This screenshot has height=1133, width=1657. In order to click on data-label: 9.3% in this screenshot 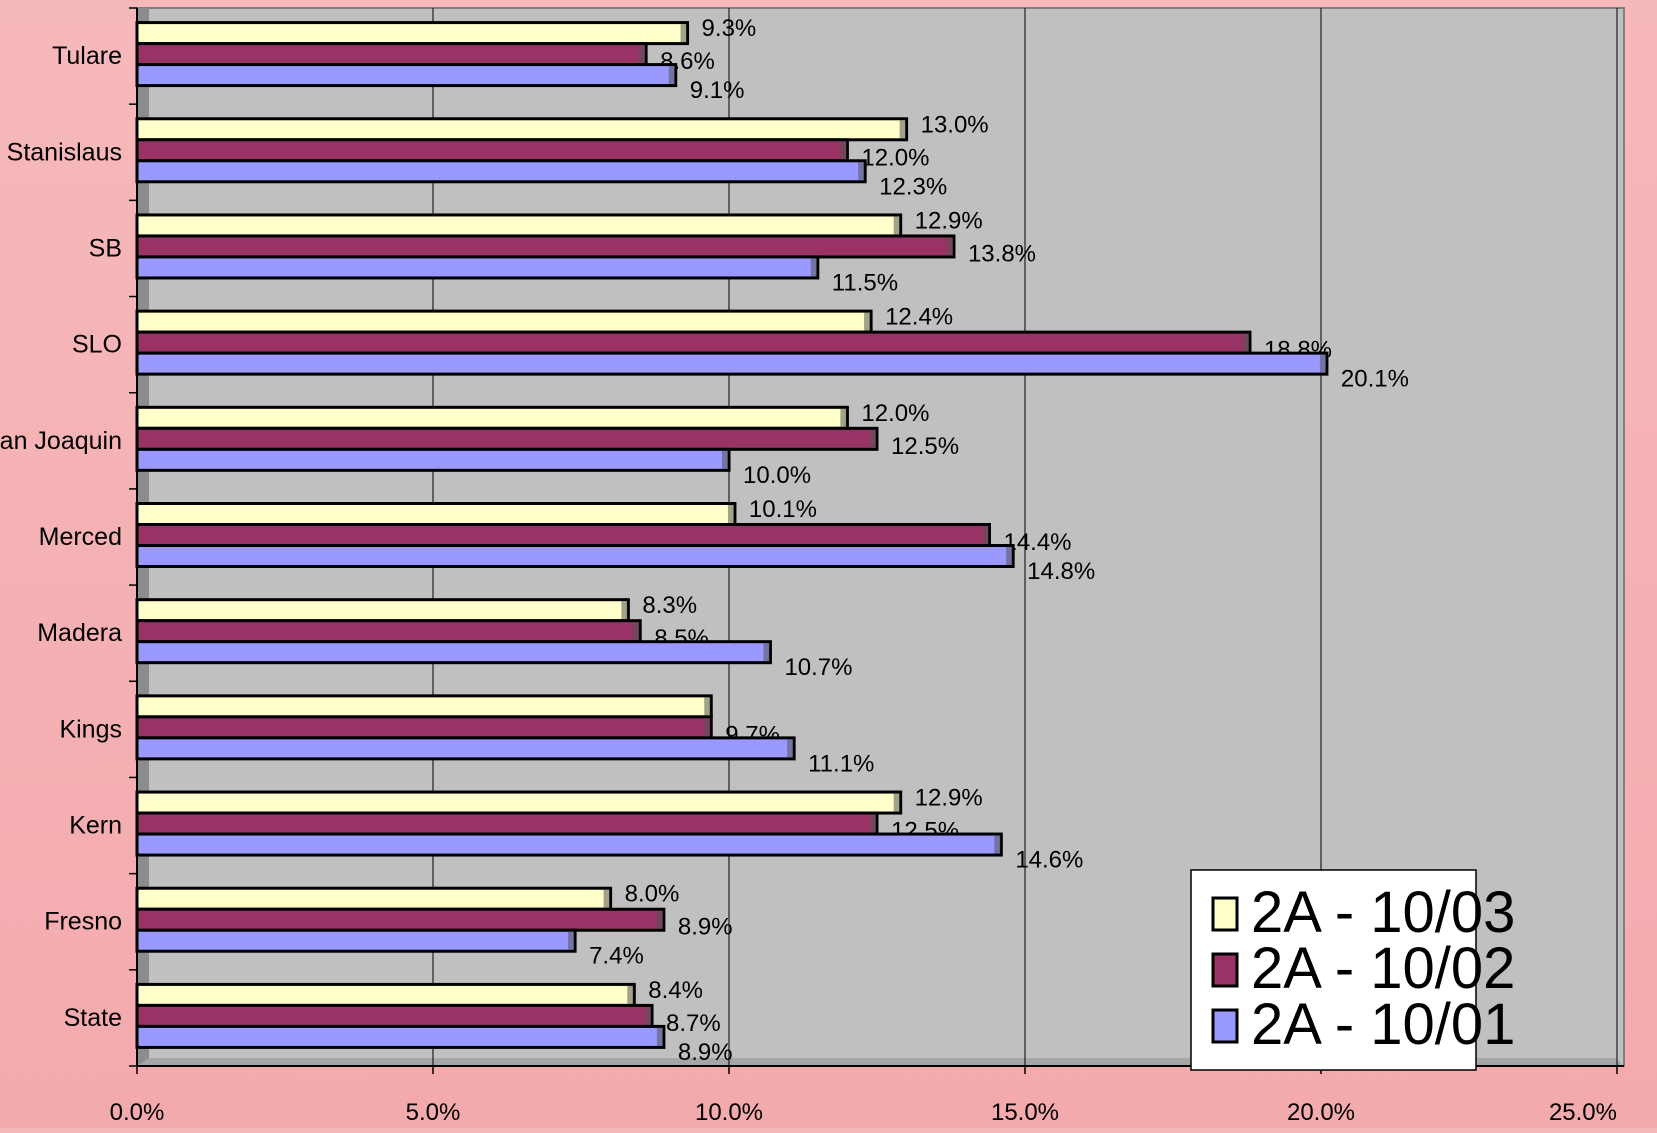, I will do `click(729, 28)`.